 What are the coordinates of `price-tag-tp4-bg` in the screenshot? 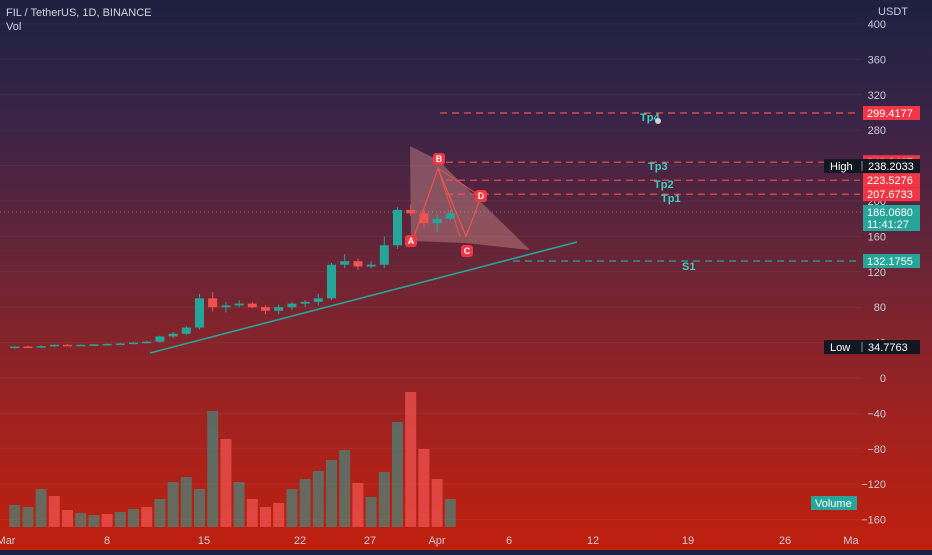 It's located at (891, 113).